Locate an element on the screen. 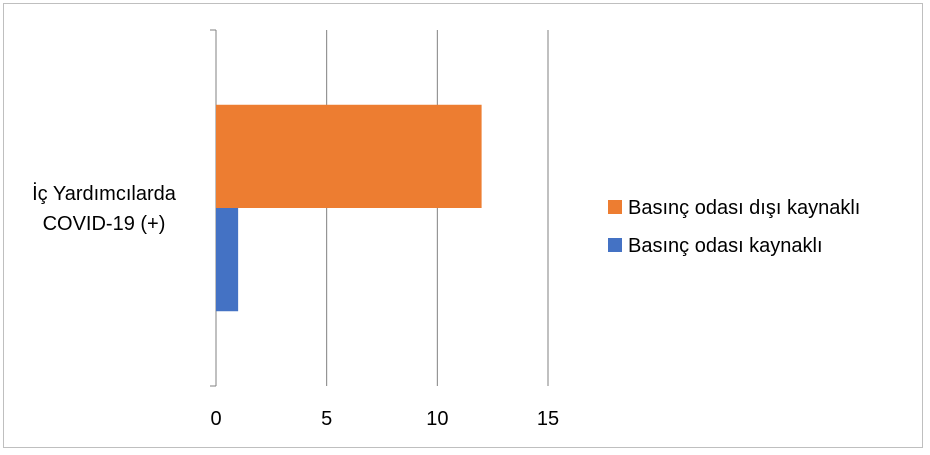 The image size is (930, 455). x-tick-label-0: 0 is located at coordinates (215, 419).